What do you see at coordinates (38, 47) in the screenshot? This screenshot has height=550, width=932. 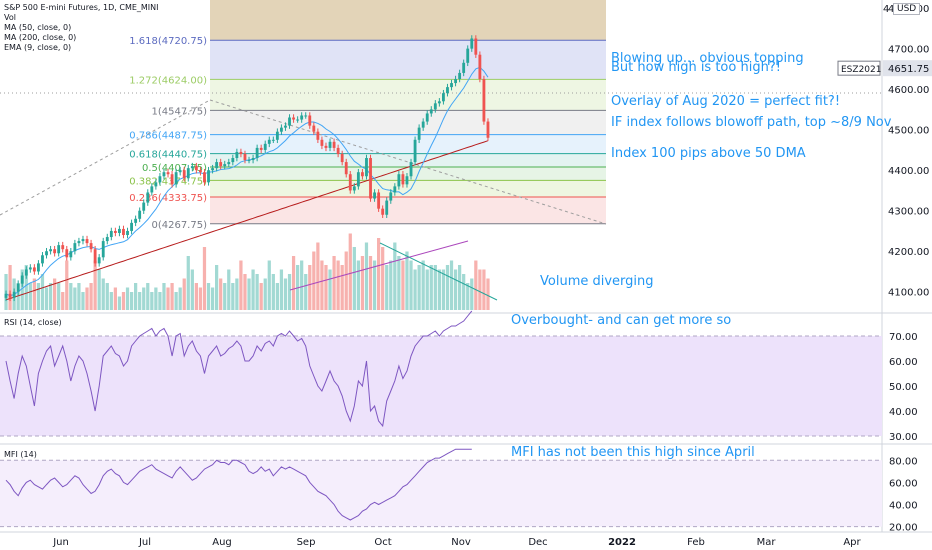 I see `ema9-label: EMA (9, close, 0)` at bounding box center [38, 47].